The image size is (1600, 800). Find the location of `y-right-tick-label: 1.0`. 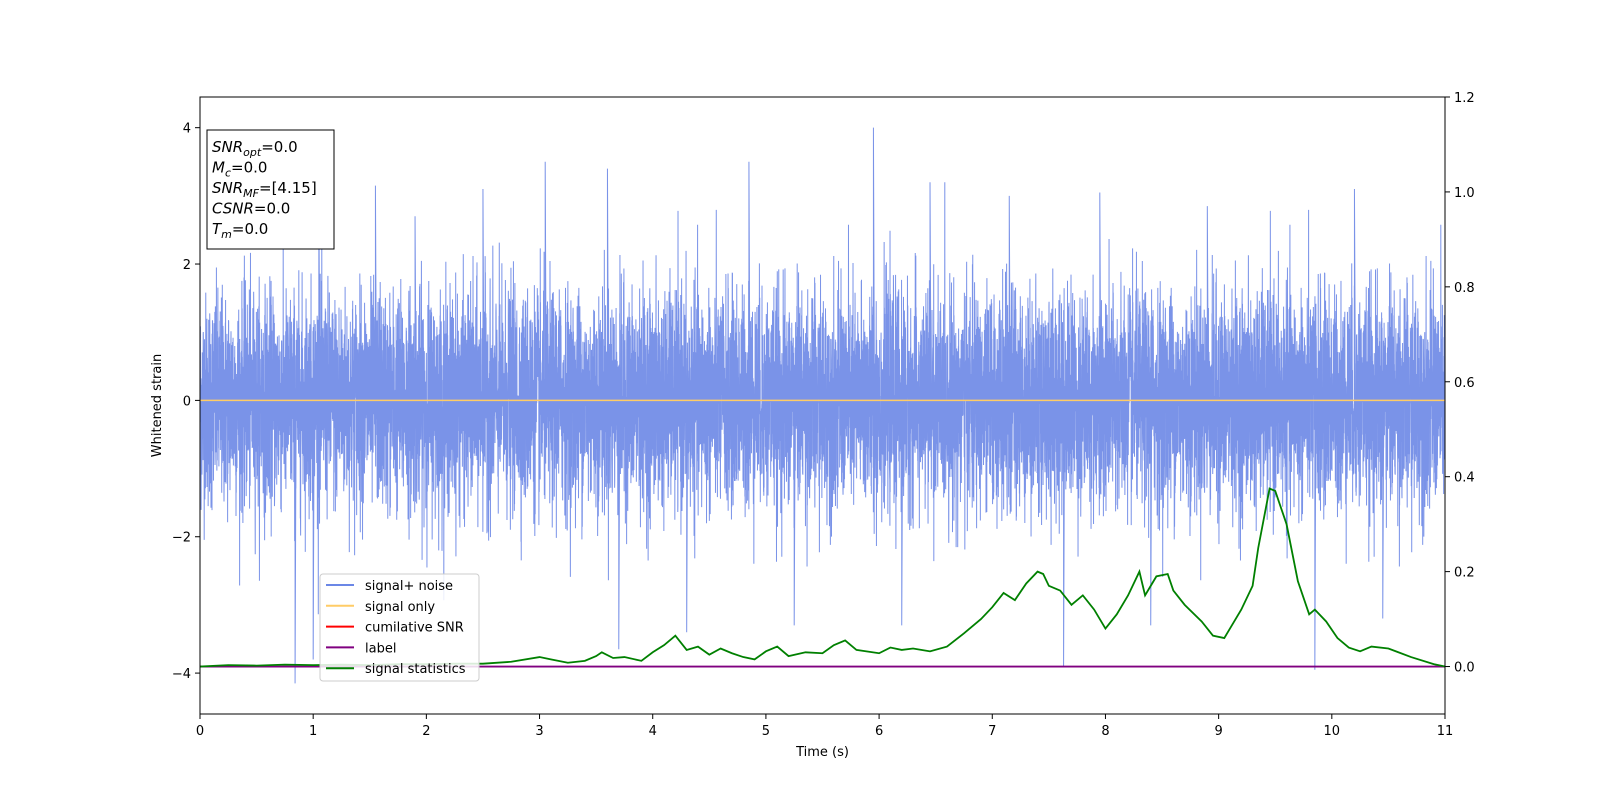

y-right-tick-label: 1.0 is located at coordinates (1464, 193).